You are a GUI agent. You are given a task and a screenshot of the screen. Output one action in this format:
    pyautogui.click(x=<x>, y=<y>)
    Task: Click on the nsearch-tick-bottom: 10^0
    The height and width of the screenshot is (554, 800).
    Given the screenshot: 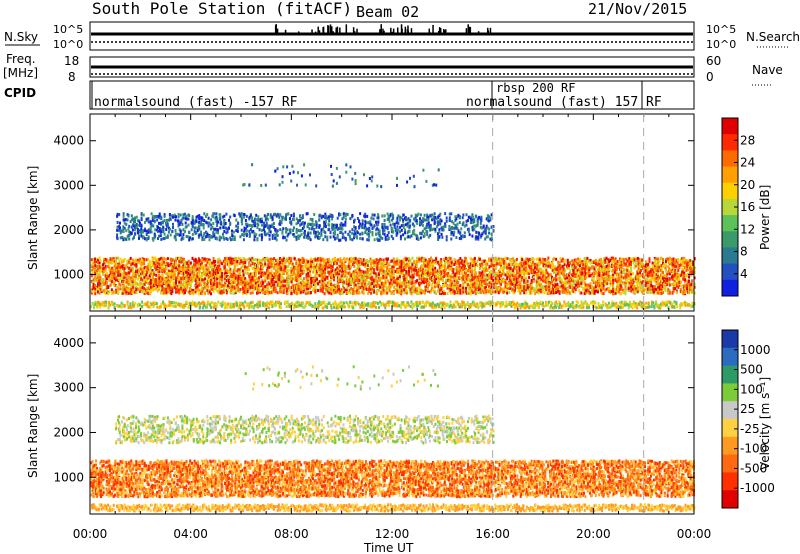 What is the action you would take?
    pyautogui.click(x=721, y=44)
    